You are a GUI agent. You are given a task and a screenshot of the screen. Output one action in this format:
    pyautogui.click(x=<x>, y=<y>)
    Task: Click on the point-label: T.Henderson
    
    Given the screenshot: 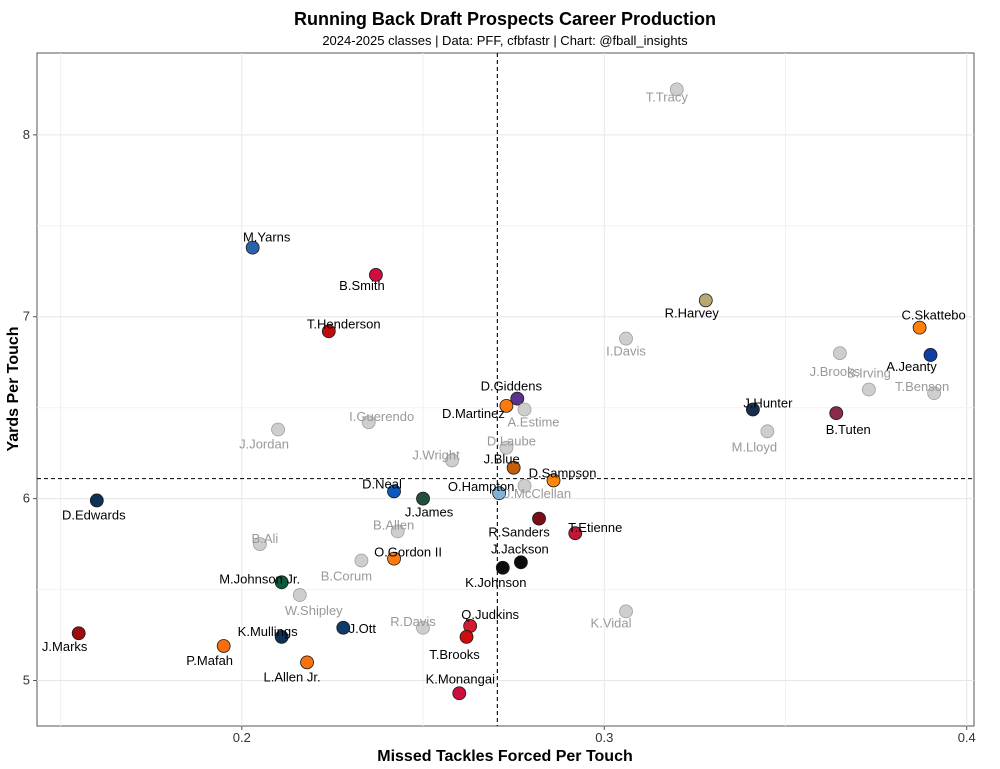 What is the action you would take?
    pyautogui.click(x=344, y=323)
    